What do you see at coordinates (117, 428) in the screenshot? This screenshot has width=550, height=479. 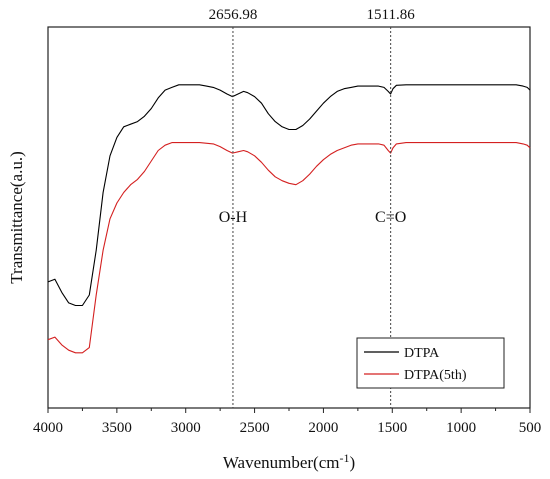 I see `x-tick-label: 3500` at bounding box center [117, 428].